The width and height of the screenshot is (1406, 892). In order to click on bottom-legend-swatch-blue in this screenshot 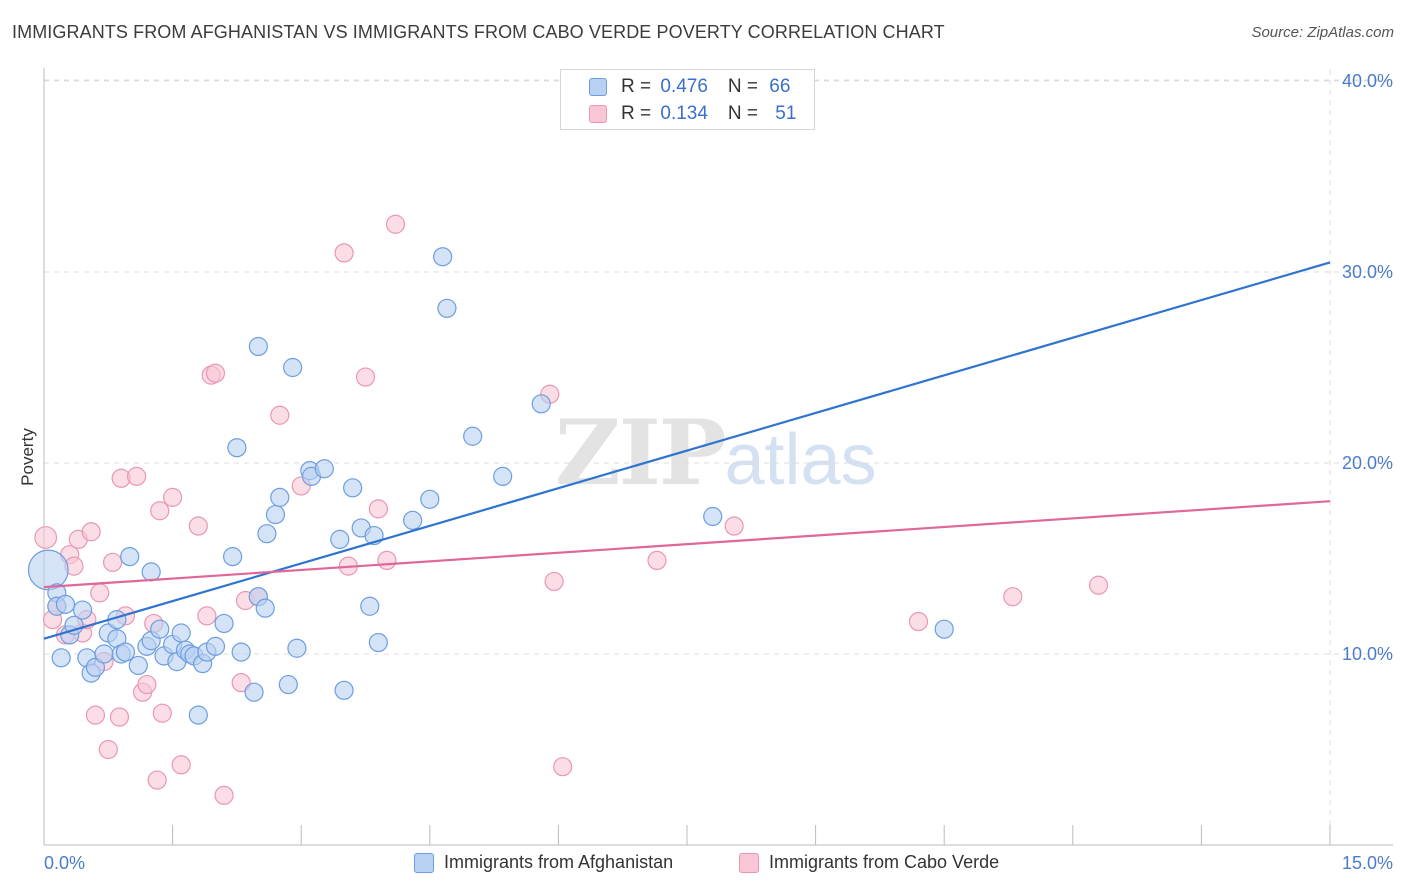, I will do `click(424, 862)`.